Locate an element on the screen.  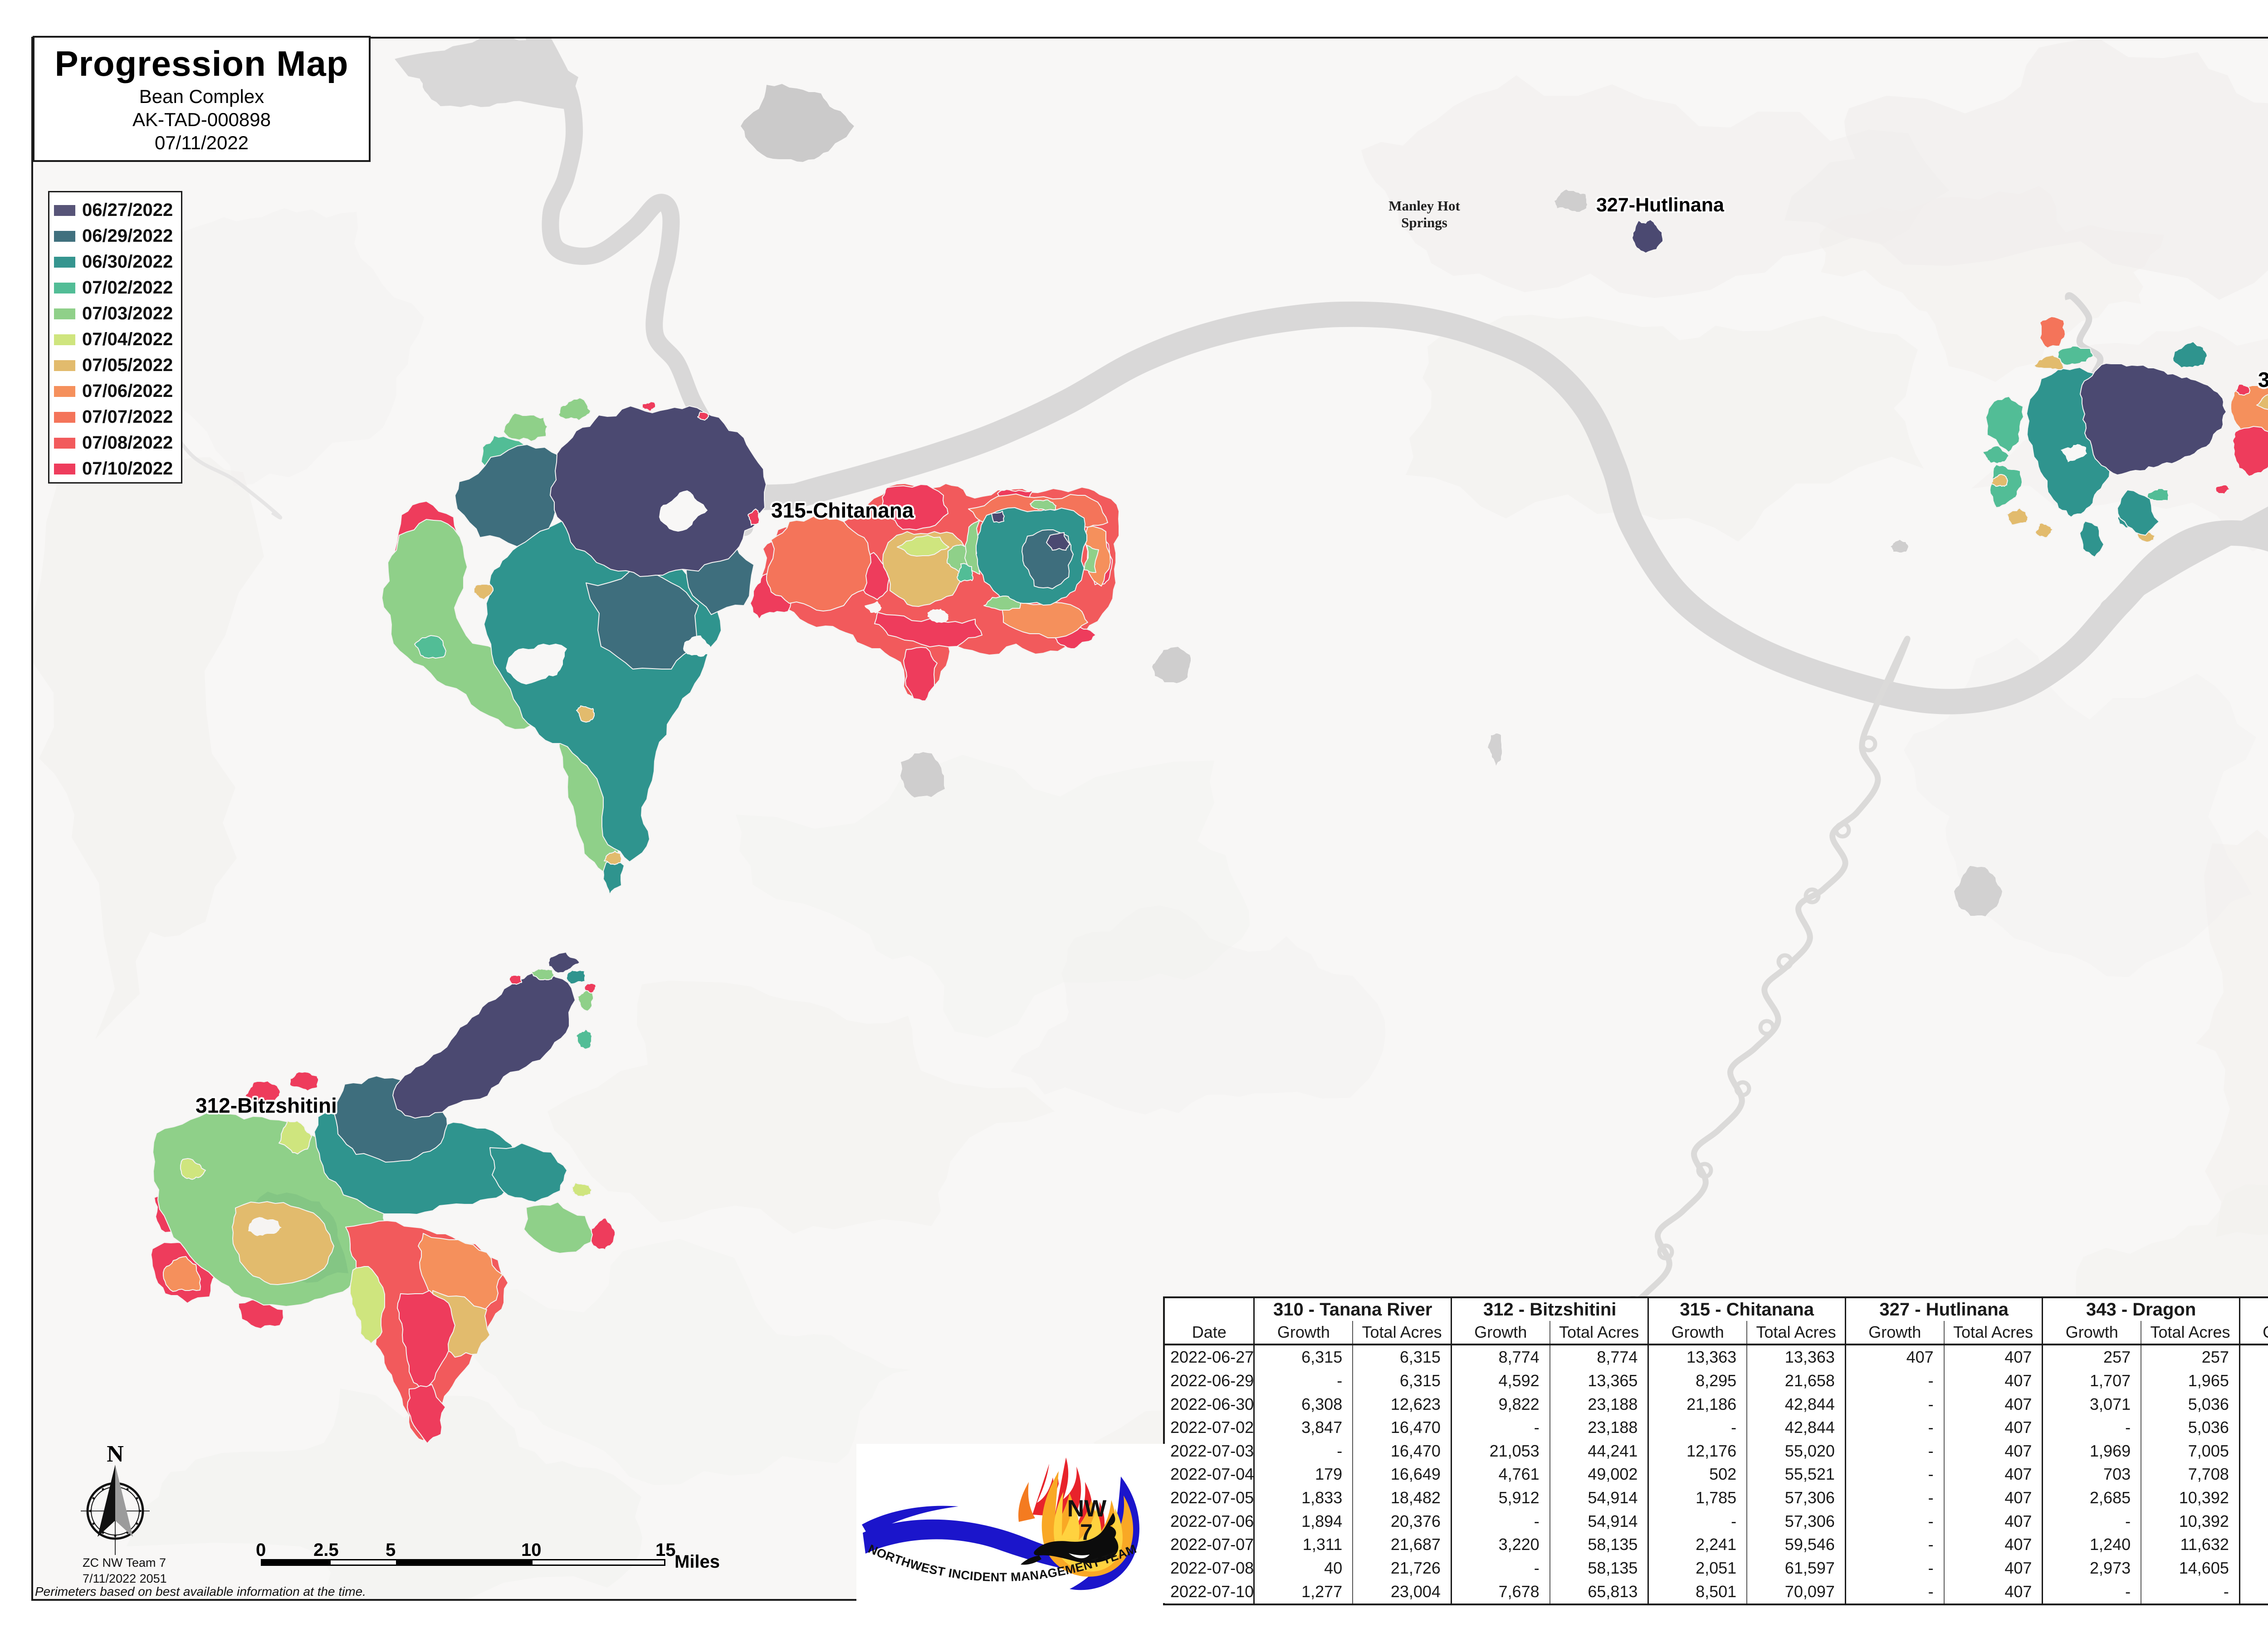
svg-text: N is located at coordinates (116, 1454).